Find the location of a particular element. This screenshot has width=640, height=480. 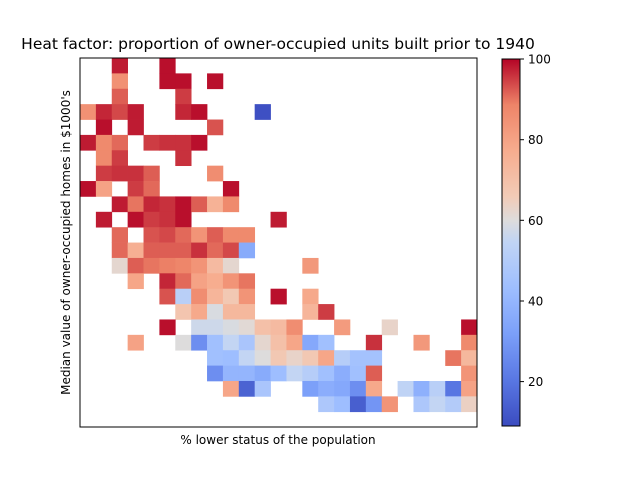

colorbar-tick-label: 80 is located at coordinates (535, 140).